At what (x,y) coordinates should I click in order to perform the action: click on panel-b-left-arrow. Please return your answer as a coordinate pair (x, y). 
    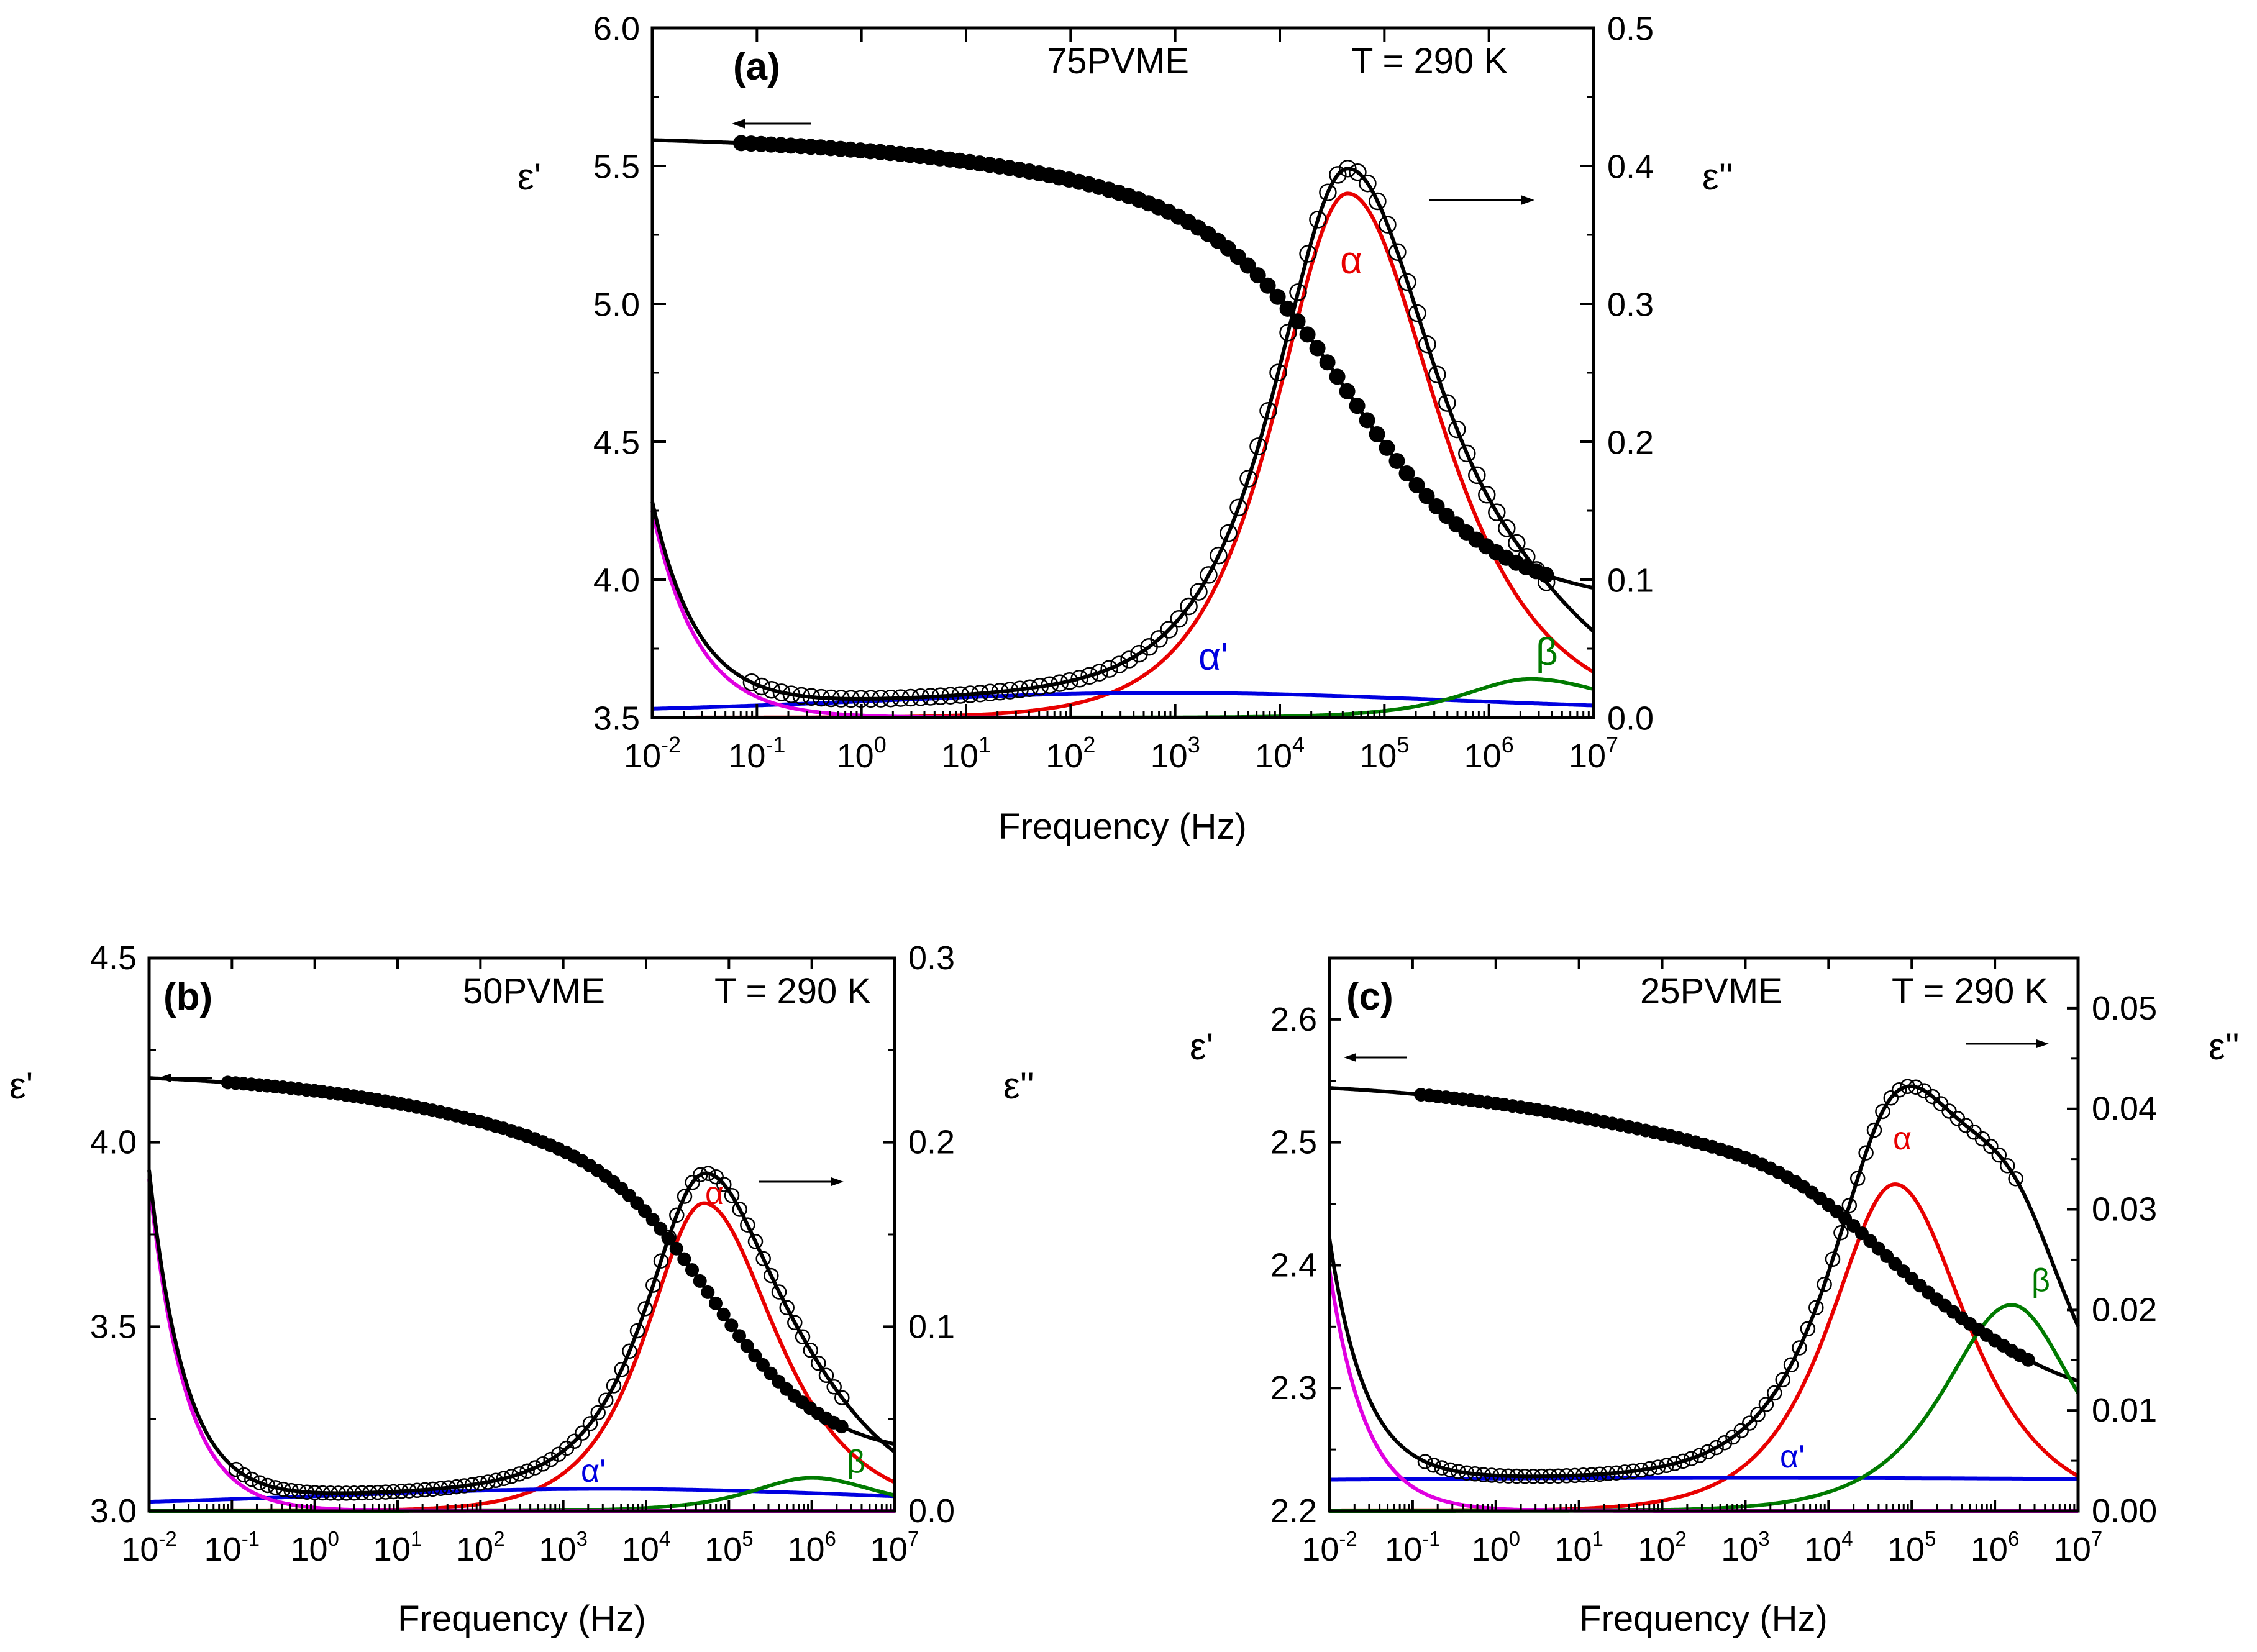
    Looking at the image, I should click on (185, 1078).